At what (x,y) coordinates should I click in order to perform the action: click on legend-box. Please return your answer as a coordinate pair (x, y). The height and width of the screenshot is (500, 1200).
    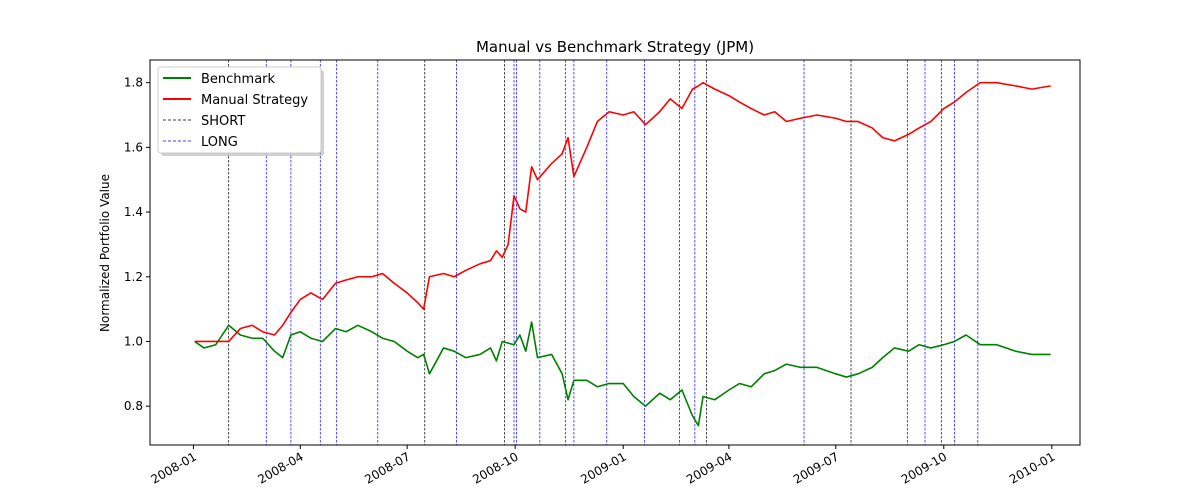
    Looking at the image, I should click on (239, 110).